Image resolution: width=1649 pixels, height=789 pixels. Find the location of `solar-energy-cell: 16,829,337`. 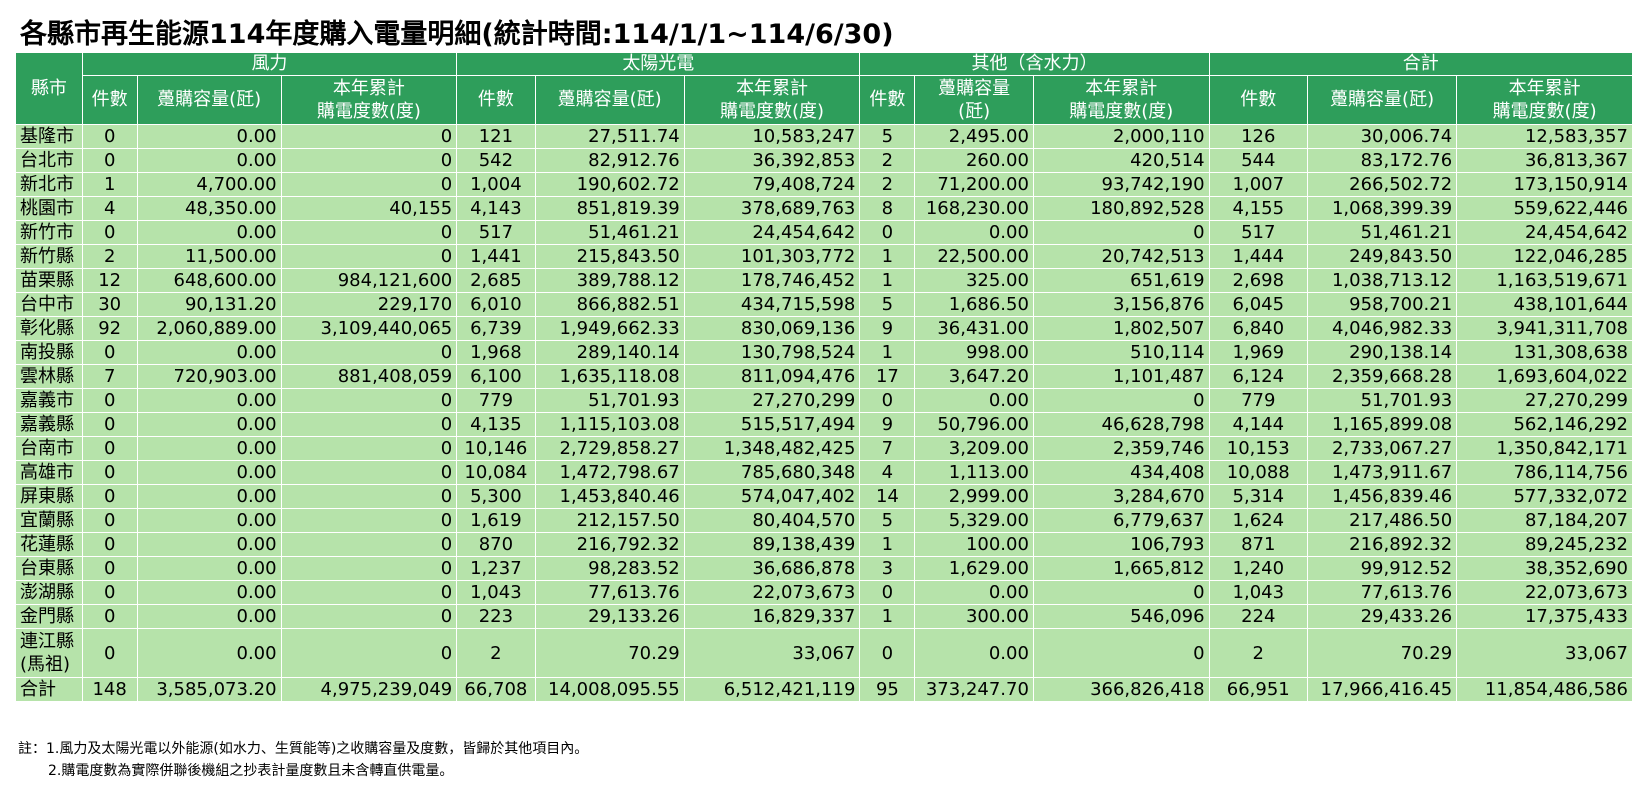

solar-energy-cell: 16,829,337 is located at coordinates (772, 616).